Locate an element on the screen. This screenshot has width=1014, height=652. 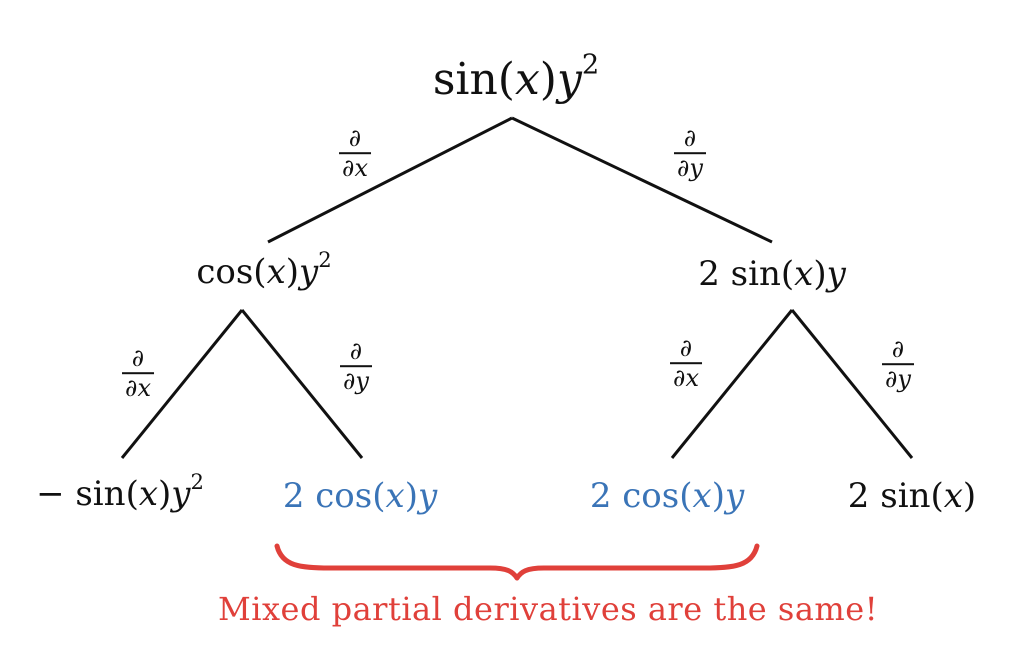
node-lr: 2 cos(x)y is located at coordinates (360, 496).